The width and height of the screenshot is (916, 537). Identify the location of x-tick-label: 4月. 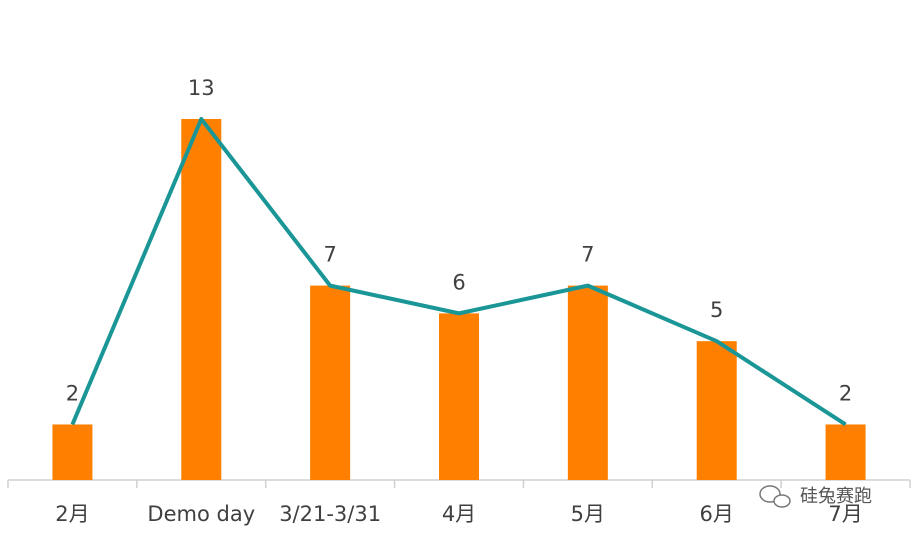
(459, 514).